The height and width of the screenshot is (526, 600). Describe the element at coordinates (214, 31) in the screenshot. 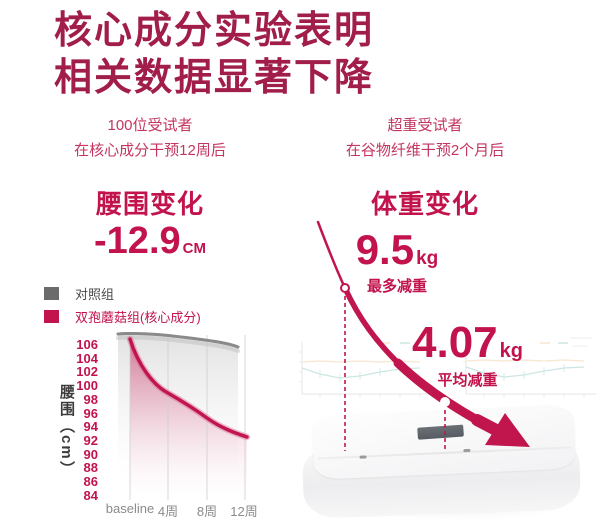

I see `title-line-1: 核心成分实验表明` at that location.